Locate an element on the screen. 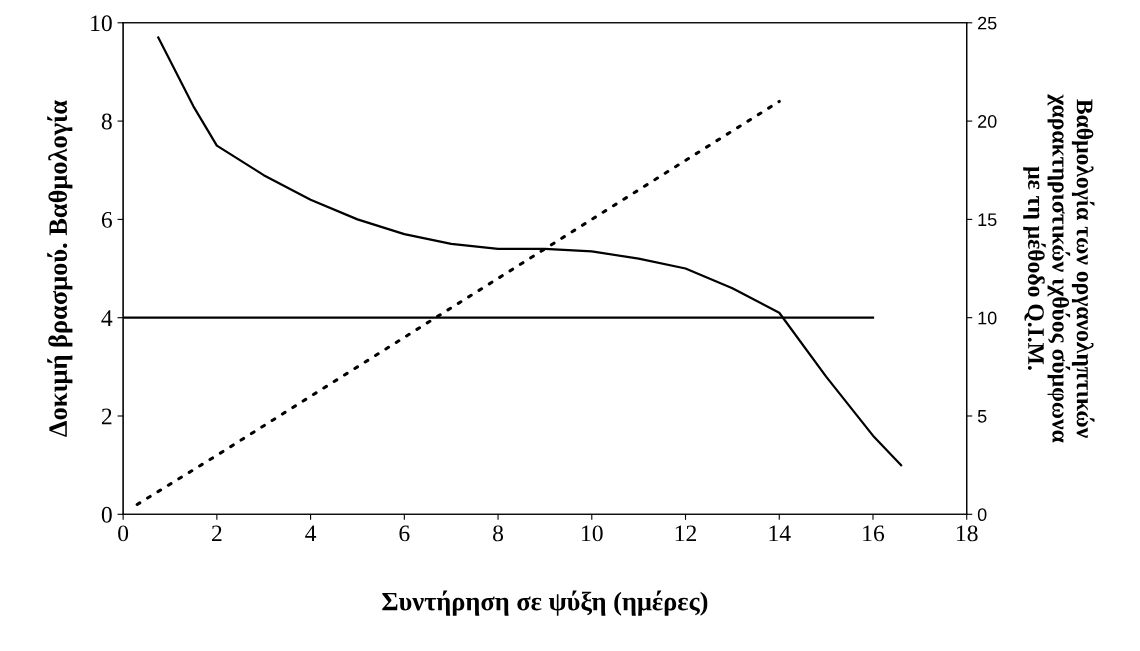 This screenshot has height=651, width=1140. x-tick-label: 10 is located at coordinates (592, 533).